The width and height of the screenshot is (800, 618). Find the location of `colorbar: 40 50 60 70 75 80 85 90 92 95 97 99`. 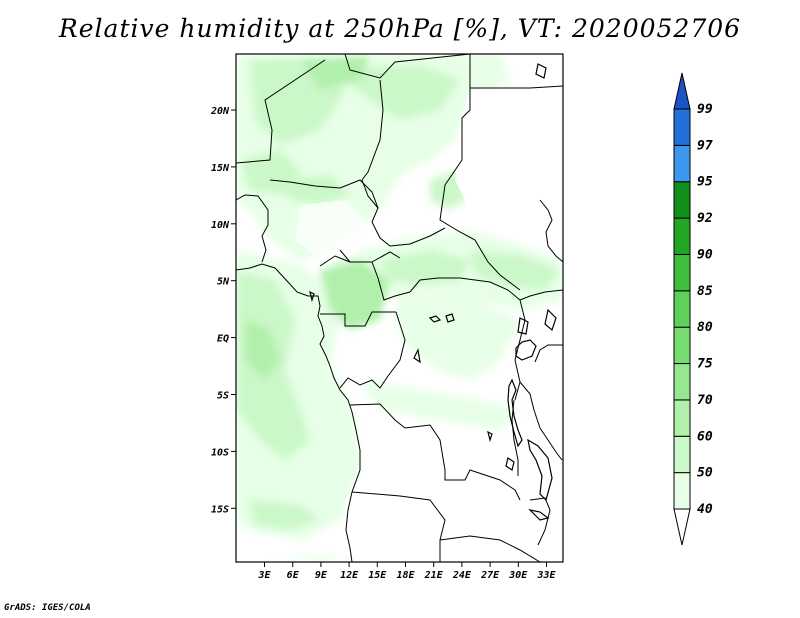

colorbar: 40 50 60 70 75 80 85 90 92 95 97 99 is located at coordinates (693, 309).